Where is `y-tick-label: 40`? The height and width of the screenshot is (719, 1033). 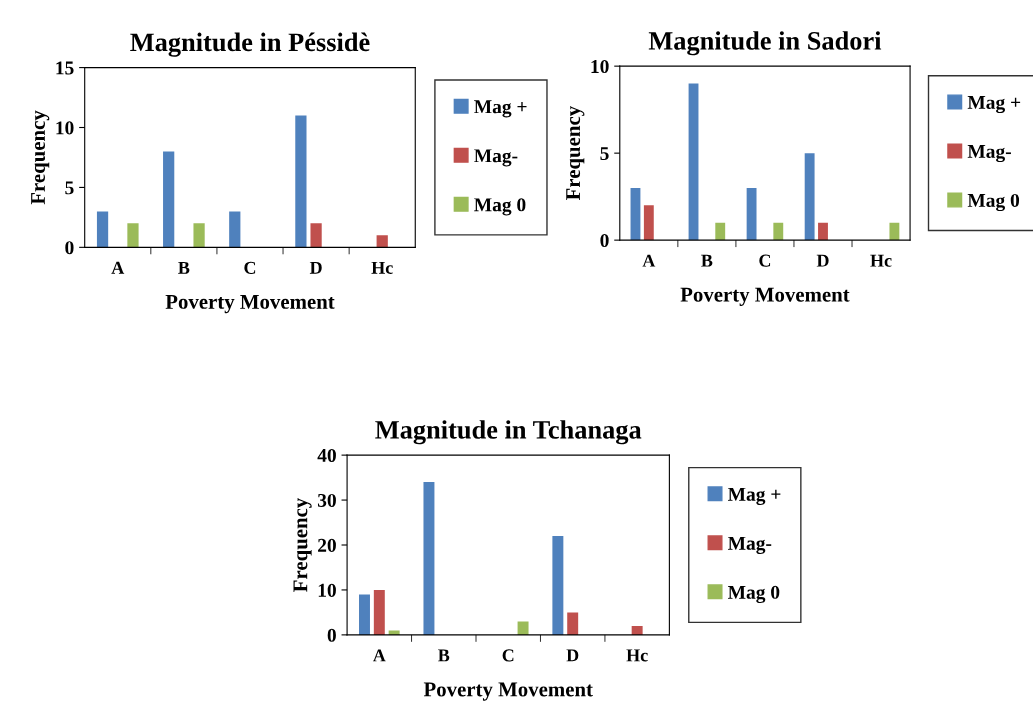 y-tick-label: 40 is located at coordinates (326, 455).